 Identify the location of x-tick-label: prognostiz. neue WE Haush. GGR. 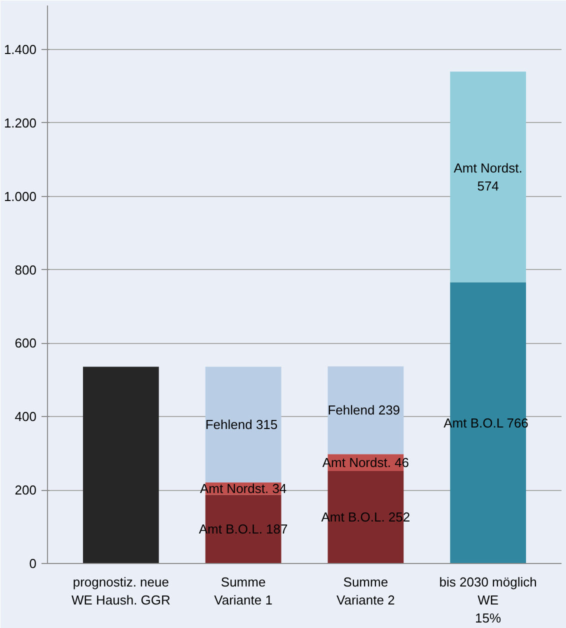
(120, 591).